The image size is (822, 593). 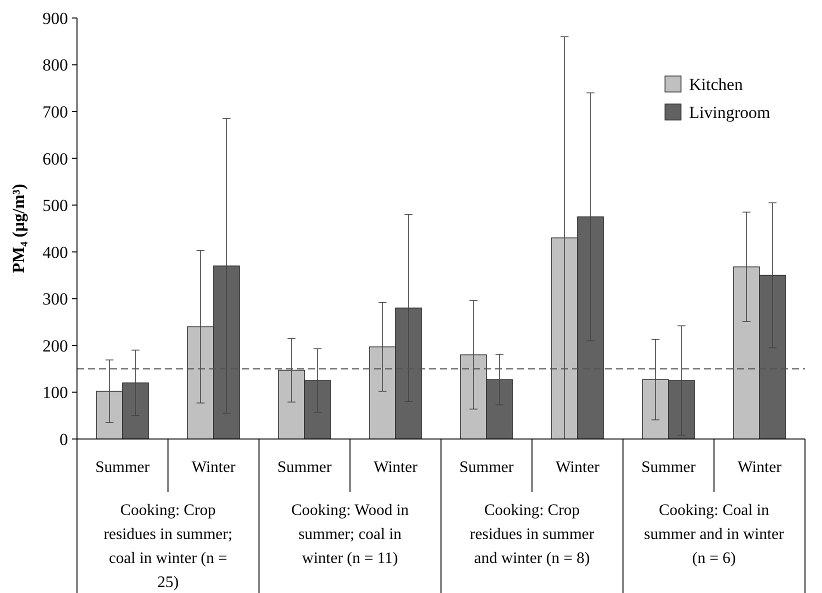 What do you see at coordinates (55, 206) in the screenshot?
I see `y-tick-label: 500` at bounding box center [55, 206].